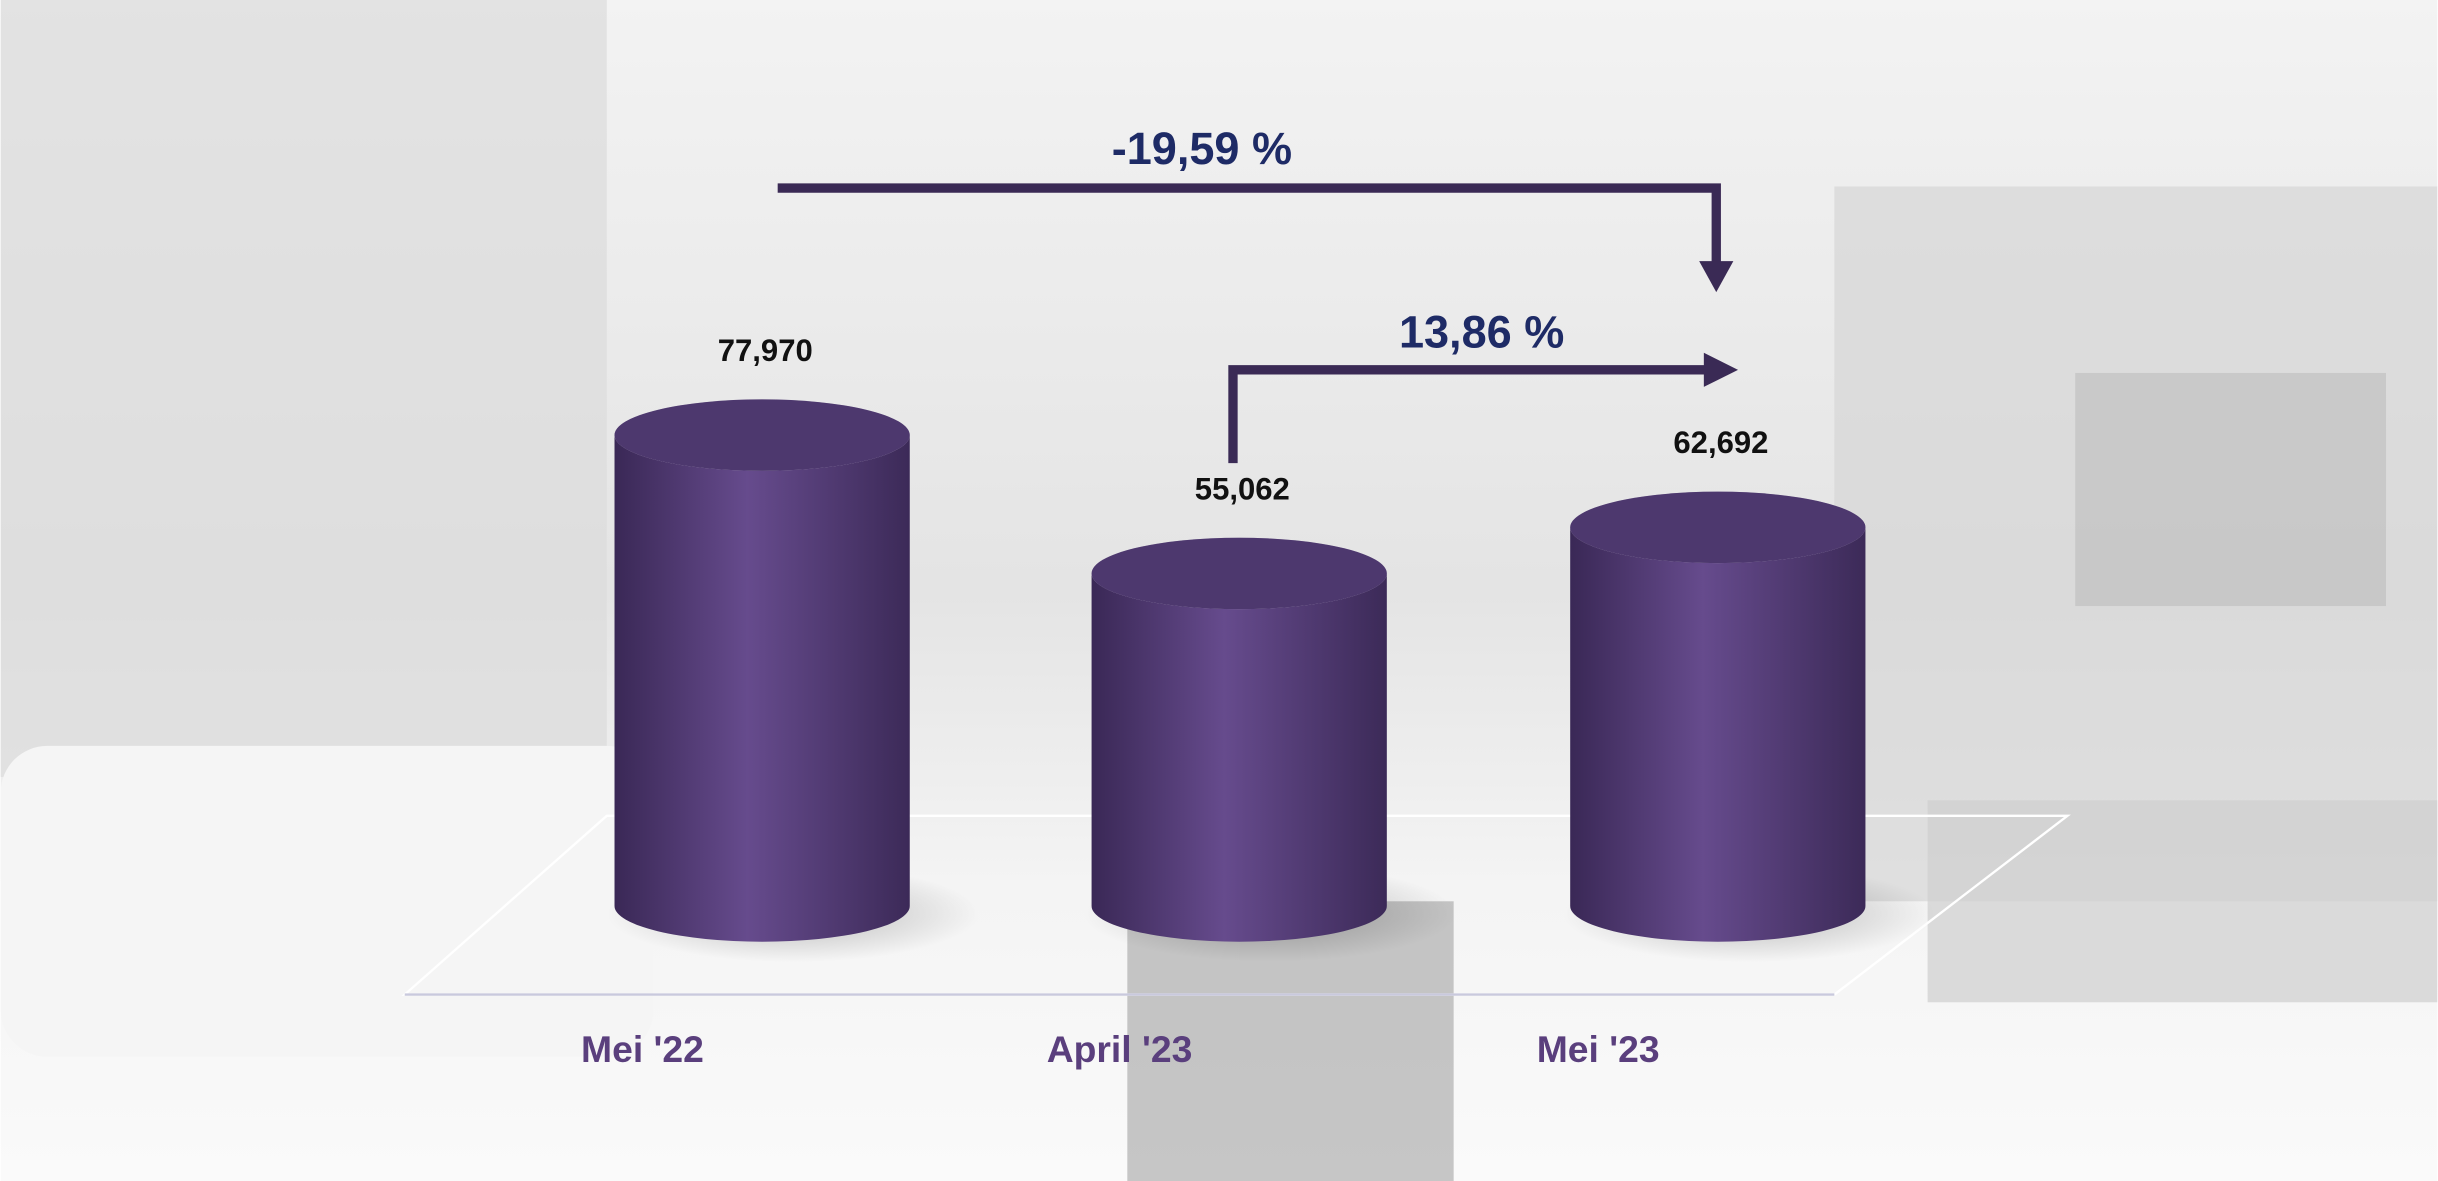 The width and height of the screenshot is (2438, 1181). Describe the element at coordinates (327, 901) in the screenshot. I see `pillows` at that location.